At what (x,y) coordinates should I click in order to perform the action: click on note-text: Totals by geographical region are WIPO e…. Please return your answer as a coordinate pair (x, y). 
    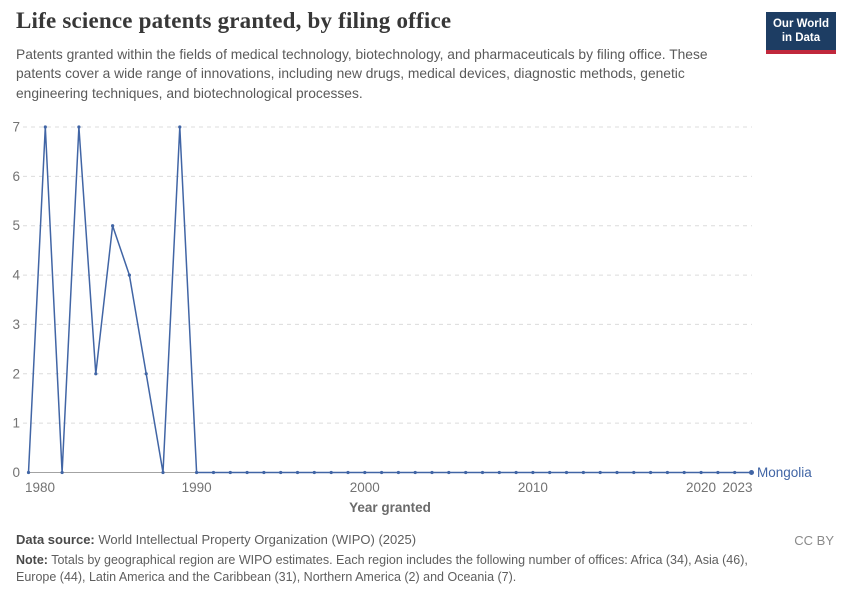
    Looking at the image, I should click on (382, 568).